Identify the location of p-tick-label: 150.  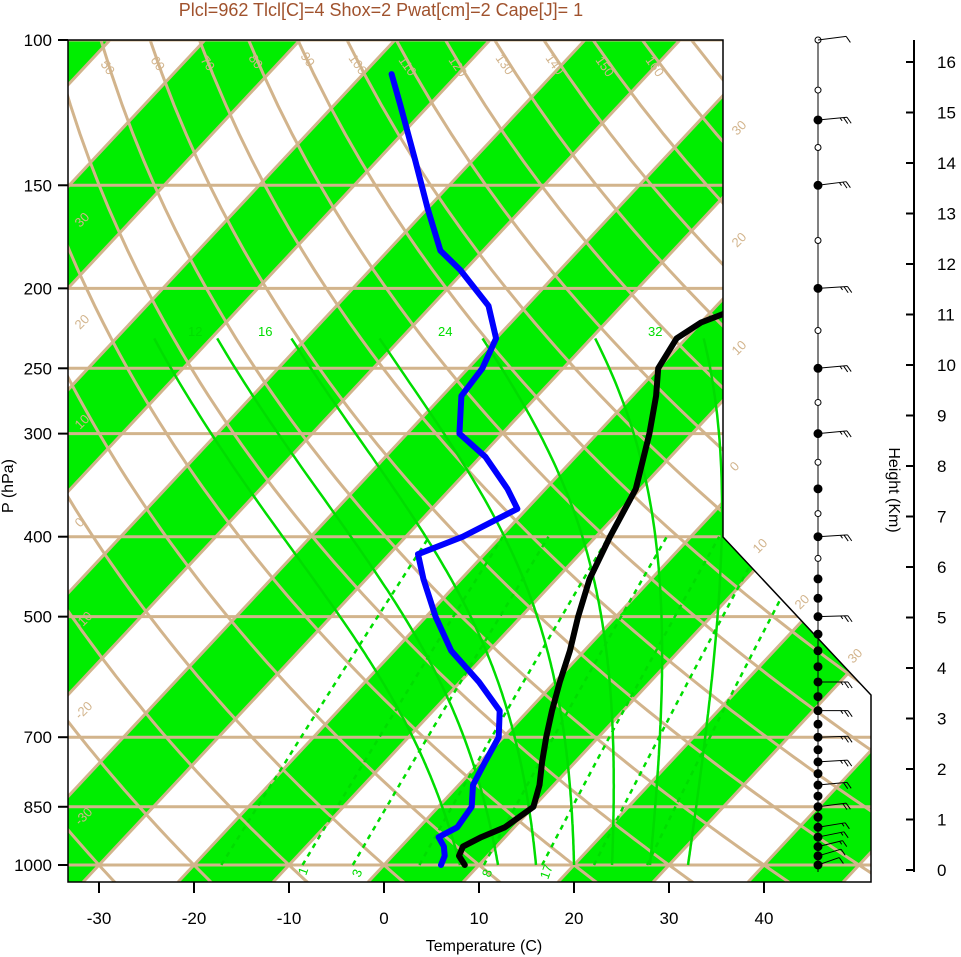
(38, 185).